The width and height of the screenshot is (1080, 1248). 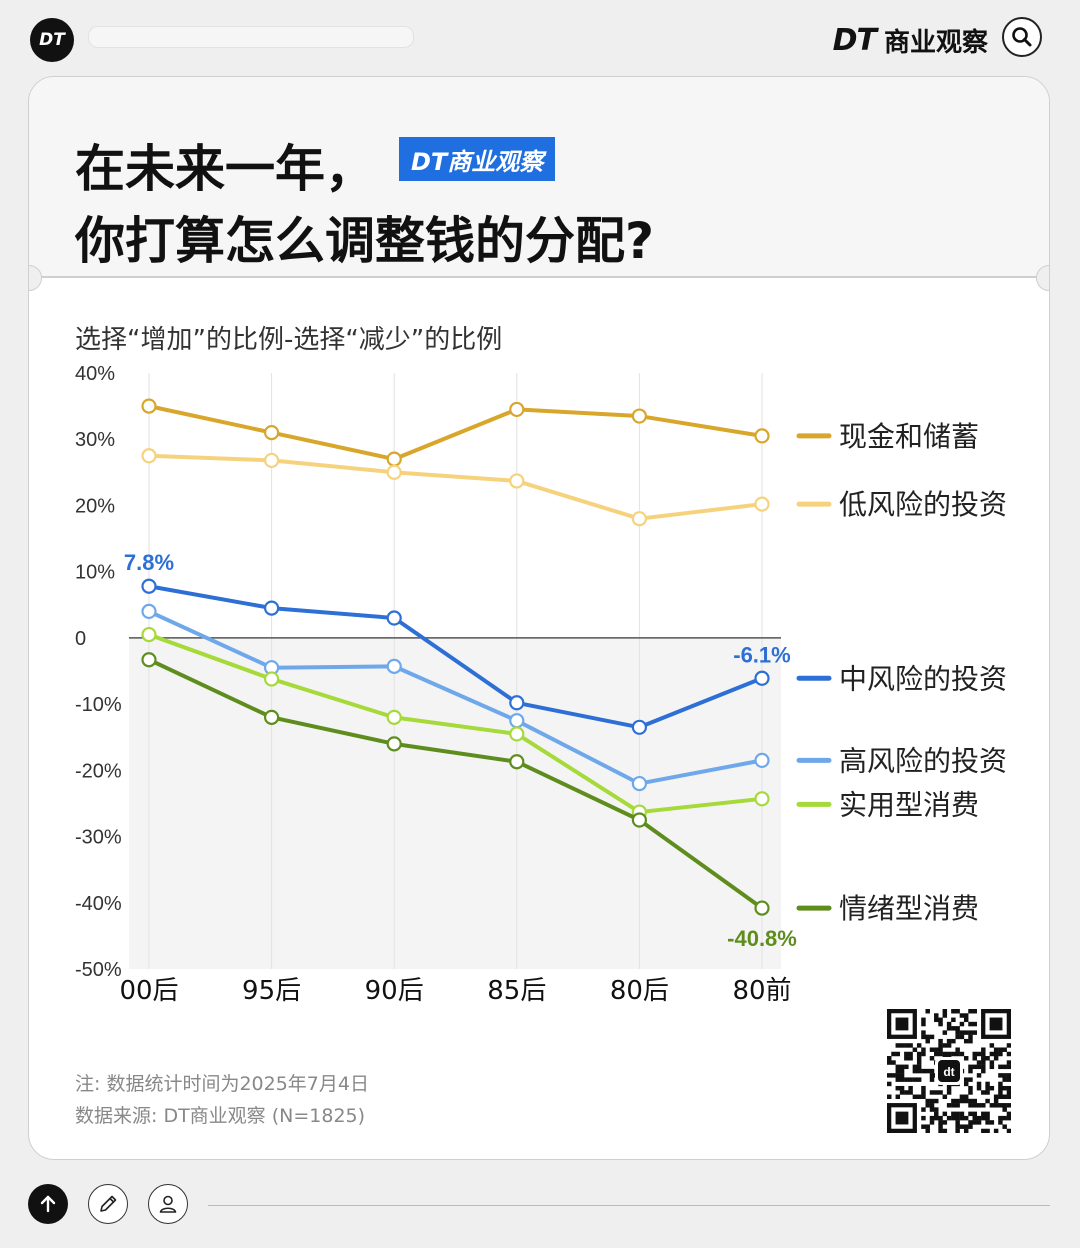 I want to click on x-tick-label: 95后, so click(x=271, y=991).